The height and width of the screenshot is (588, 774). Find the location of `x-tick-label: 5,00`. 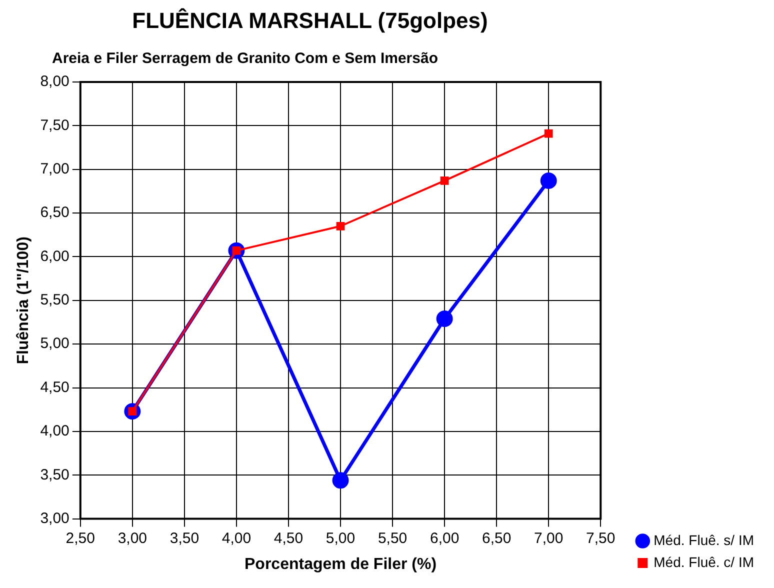

x-tick-label: 5,00 is located at coordinates (341, 538).